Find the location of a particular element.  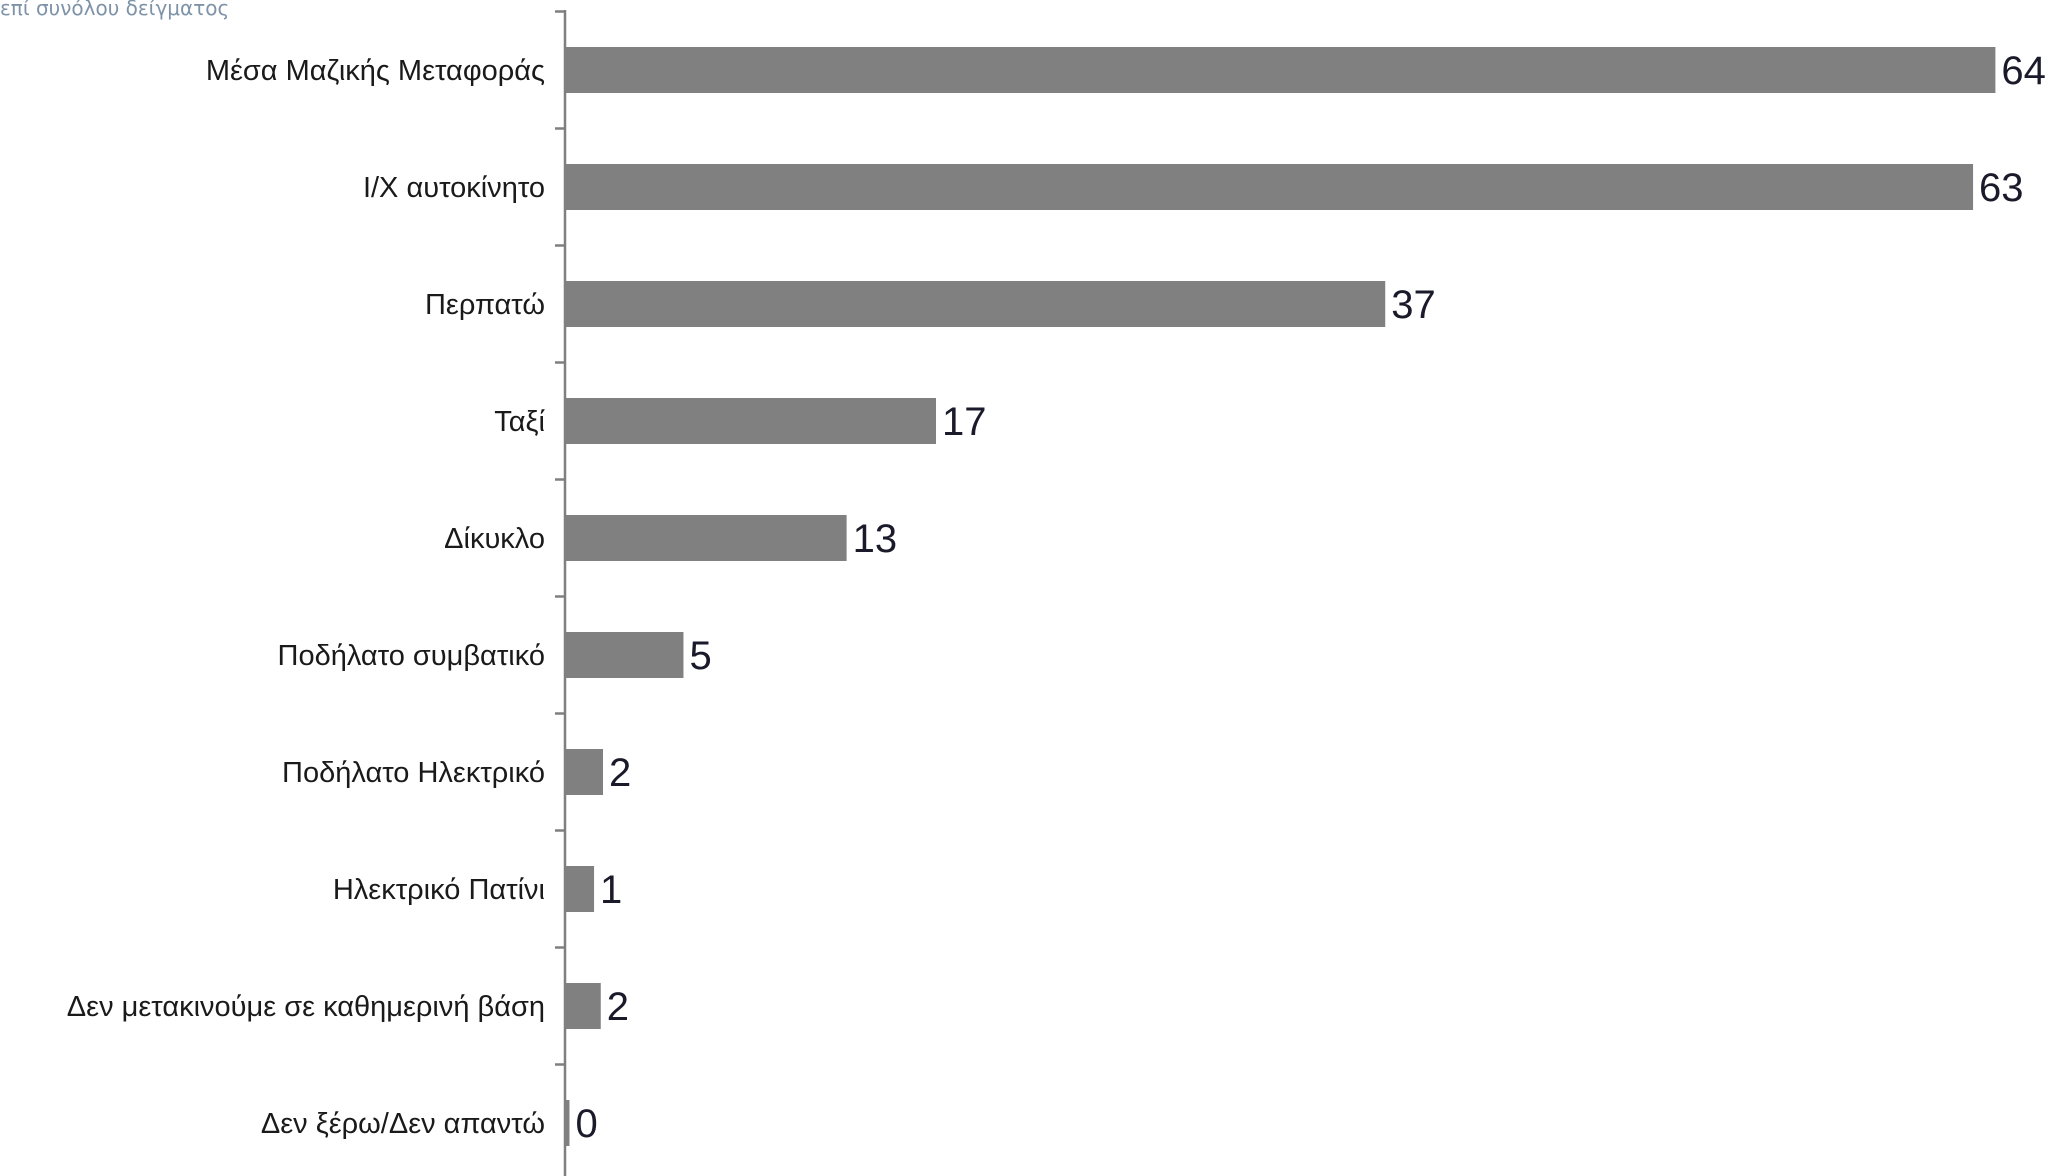

category-label: Ποδήλατο συμβατικό is located at coordinates (412, 656).